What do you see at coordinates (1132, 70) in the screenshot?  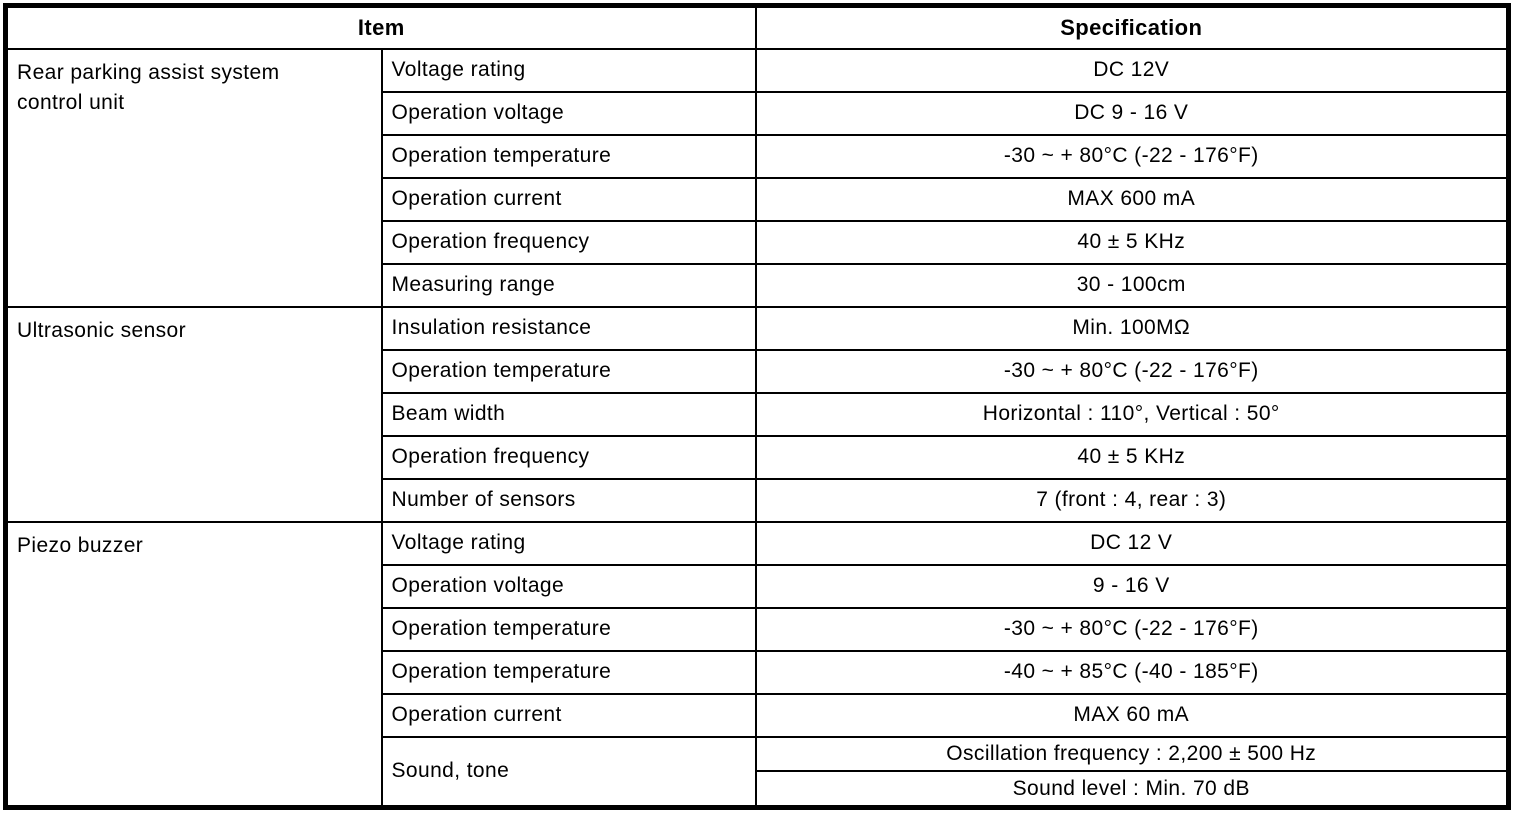 I see `spec-cell: DC 12V` at bounding box center [1132, 70].